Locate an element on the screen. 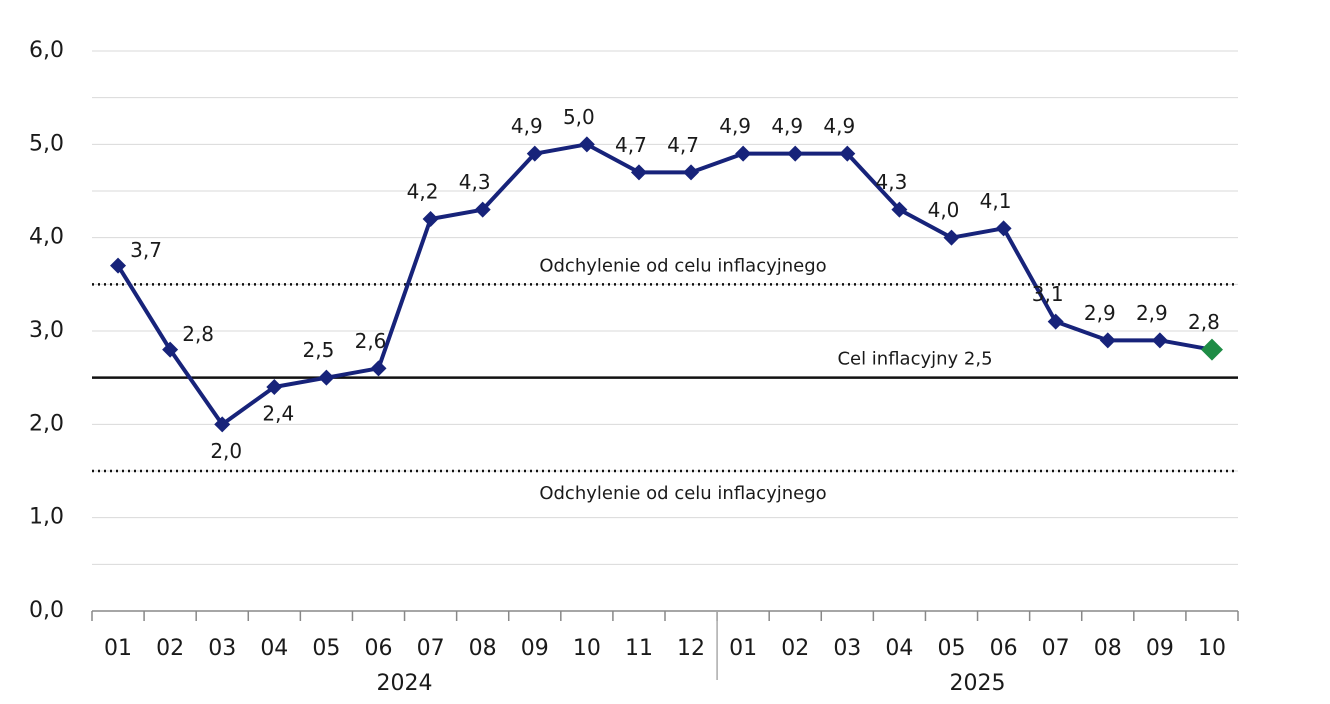 The height and width of the screenshot is (704, 1330). x-group-label: 2025 is located at coordinates (978, 683).